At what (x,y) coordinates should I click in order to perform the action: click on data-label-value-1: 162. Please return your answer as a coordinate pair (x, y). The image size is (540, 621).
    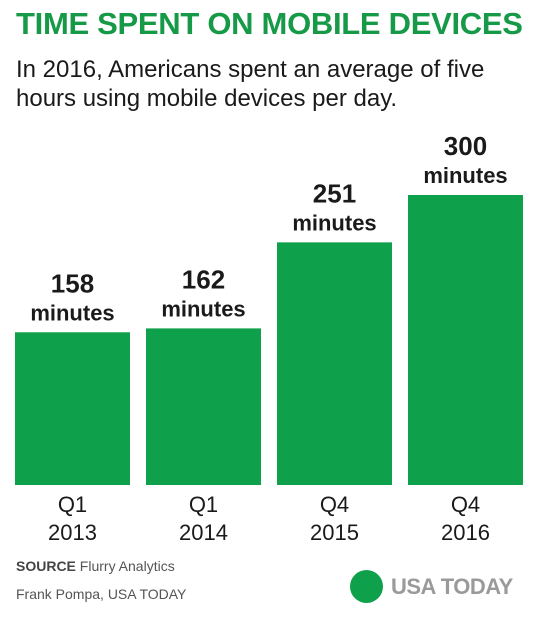
    Looking at the image, I should click on (203, 279).